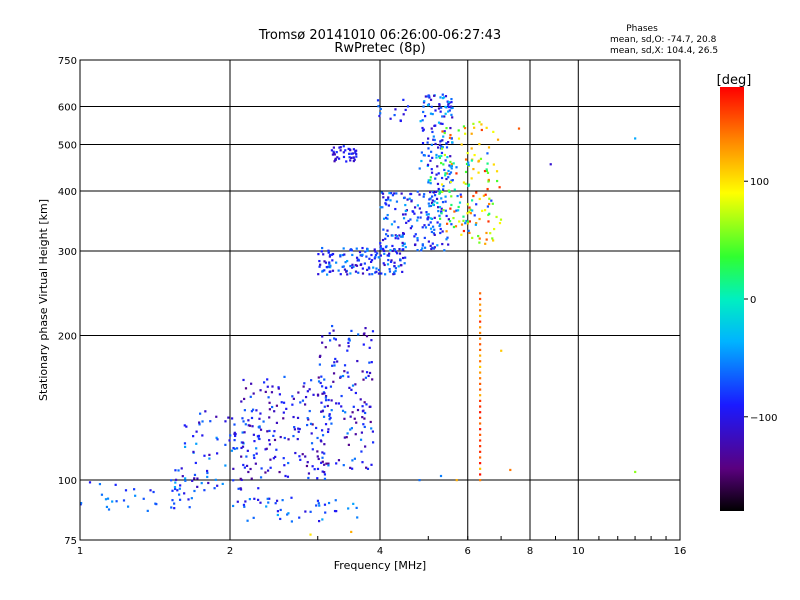  What do you see at coordinates (680, 551) in the screenshot?
I see `x-tick-label: 16` at bounding box center [680, 551].